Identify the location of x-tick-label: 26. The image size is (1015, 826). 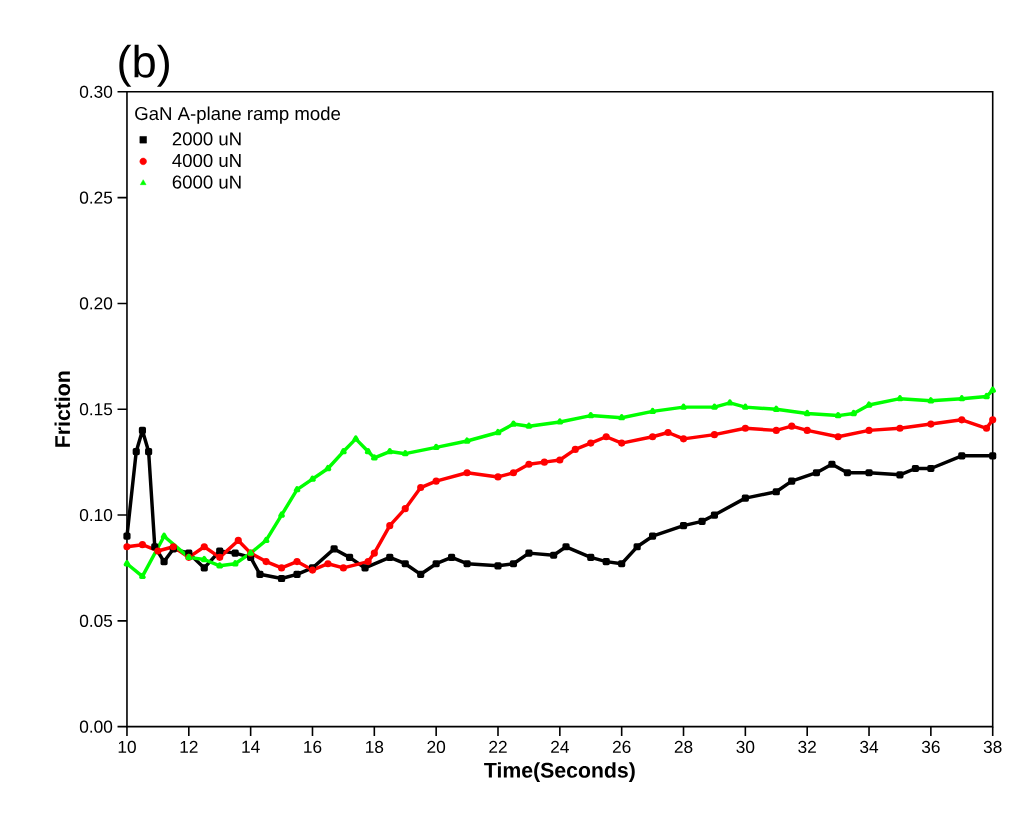
(621, 747).